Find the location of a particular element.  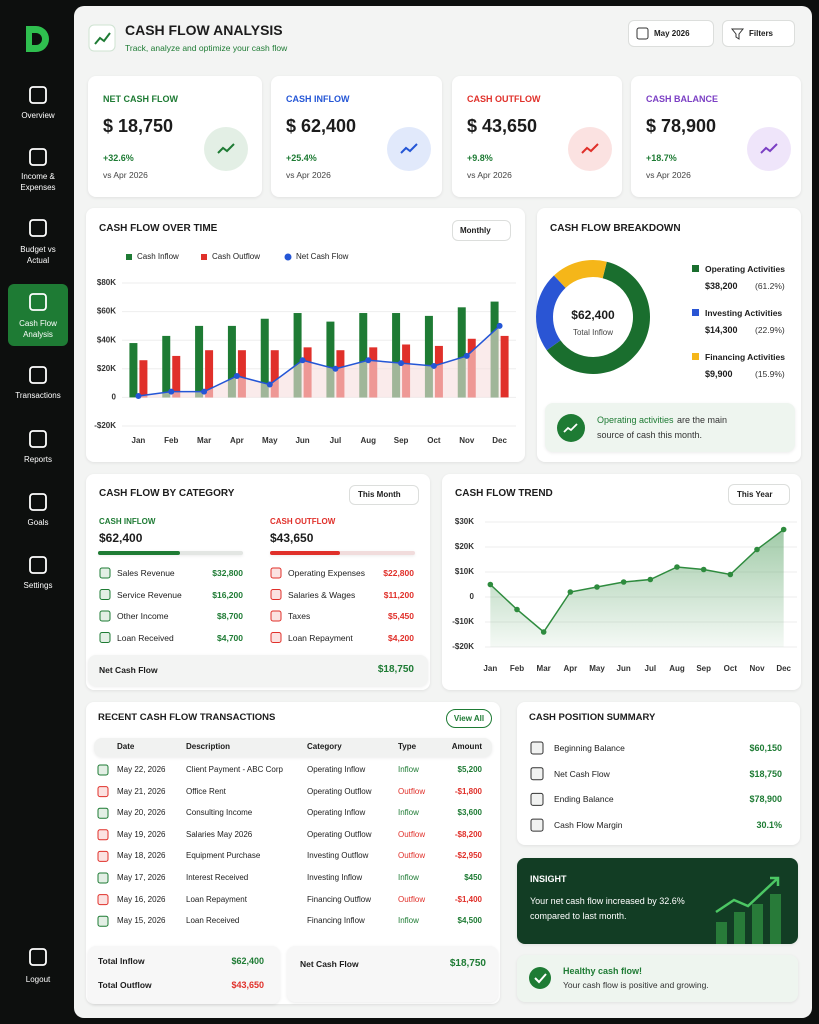

card-filter: This Month is located at coordinates (379, 494).